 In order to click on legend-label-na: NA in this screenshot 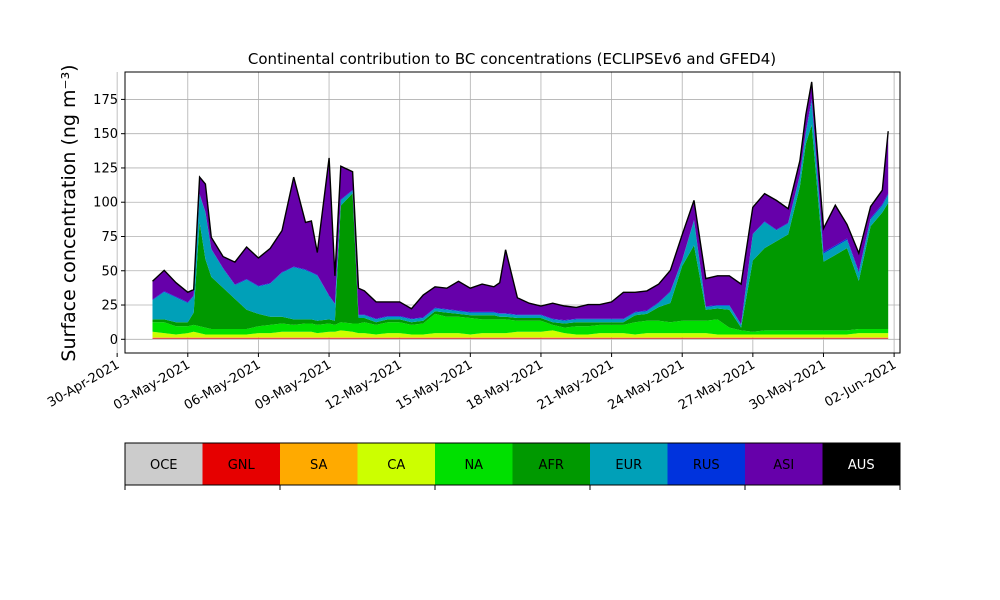, I will do `click(473, 465)`.